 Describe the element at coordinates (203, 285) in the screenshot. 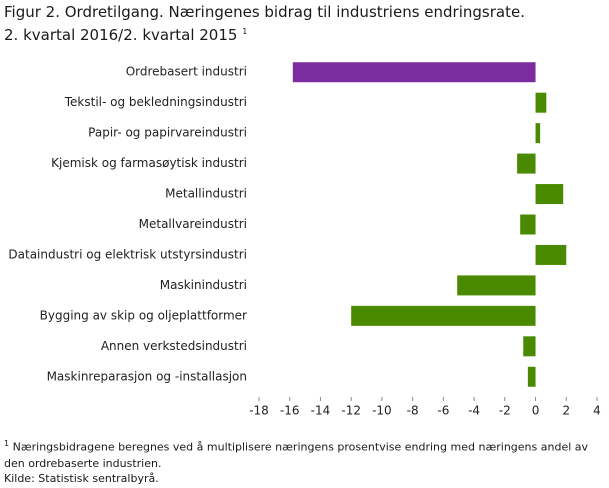

I see `y-tick-label: Maskinindustri` at that location.